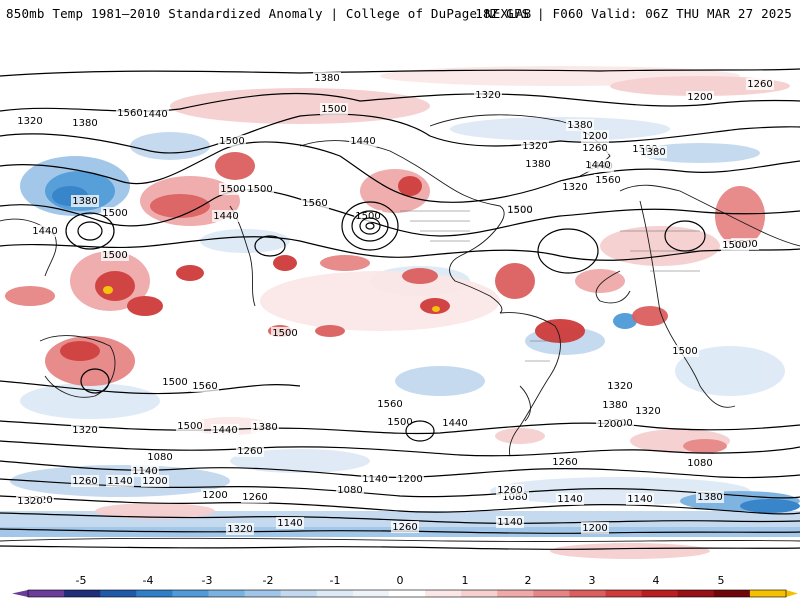  I want to click on color-scale-tick-label: -4, so click(148, 580).